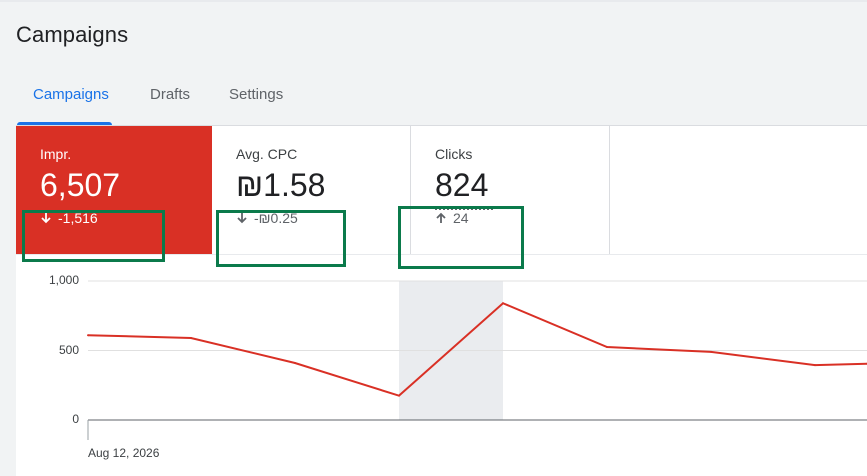 This screenshot has height=476, width=867. Describe the element at coordinates (441, 217) in the screenshot. I see `arrow-up-icon` at that location.